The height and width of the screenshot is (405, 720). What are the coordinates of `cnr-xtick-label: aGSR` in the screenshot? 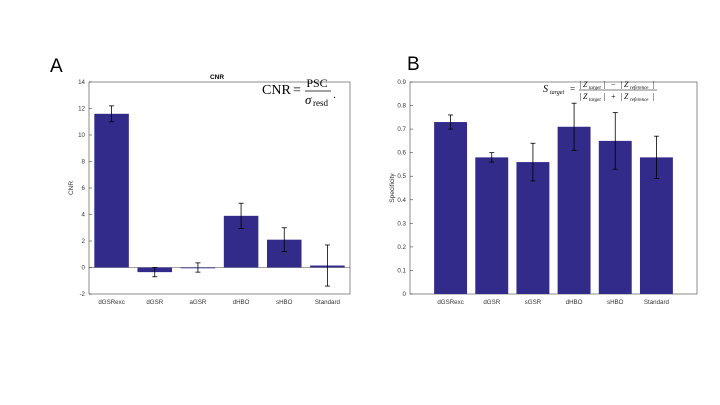 It's located at (197, 302).